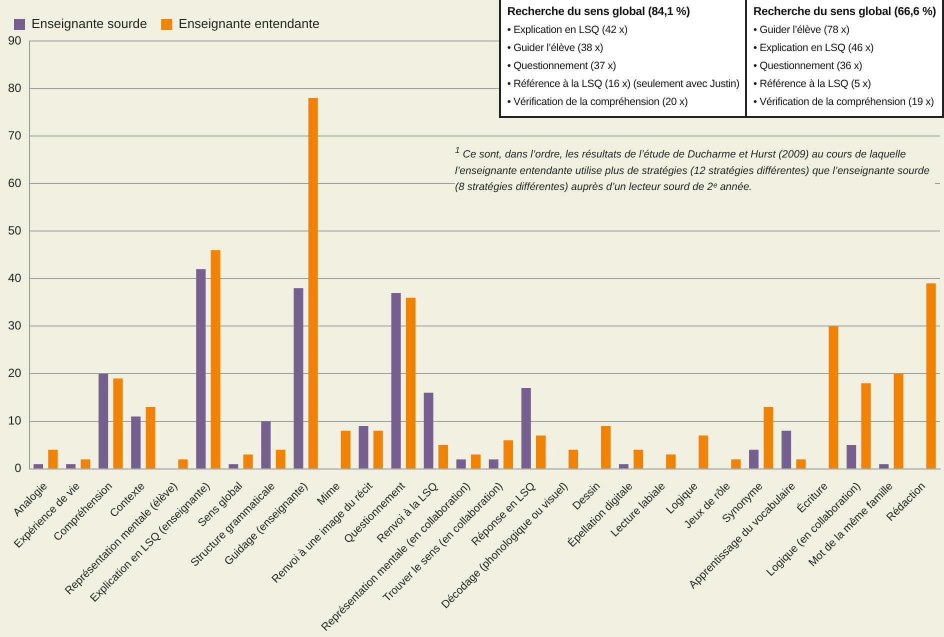 Image resolution: width=944 pixels, height=637 pixels. What do you see at coordinates (15, 135) in the screenshot?
I see `y-tick-label: 70` at bounding box center [15, 135].